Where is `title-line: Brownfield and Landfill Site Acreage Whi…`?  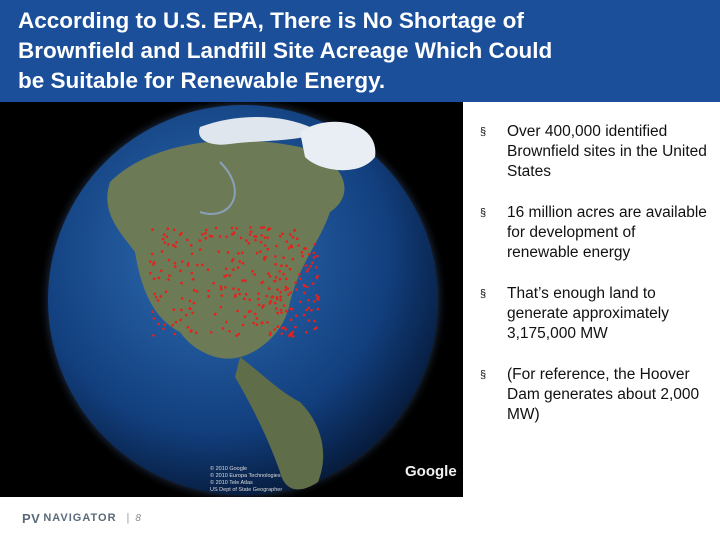 title-line: Brownfield and Landfill Site Acreage Whi… is located at coordinates (285, 50).